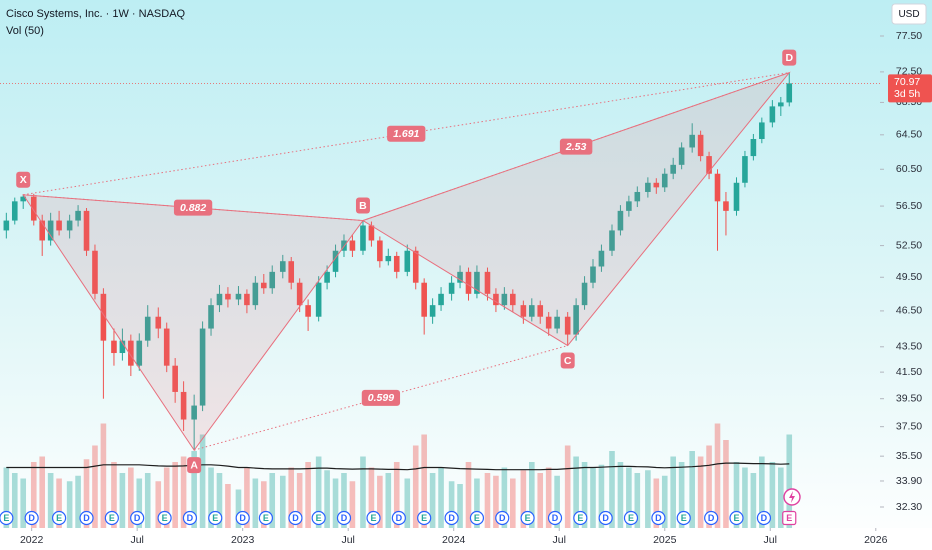 This screenshot has height=550, width=932. What do you see at coordinates (454, 540) in the screenshot?
I see `x-tick-label: 2024` at bounding box center [454, 540].